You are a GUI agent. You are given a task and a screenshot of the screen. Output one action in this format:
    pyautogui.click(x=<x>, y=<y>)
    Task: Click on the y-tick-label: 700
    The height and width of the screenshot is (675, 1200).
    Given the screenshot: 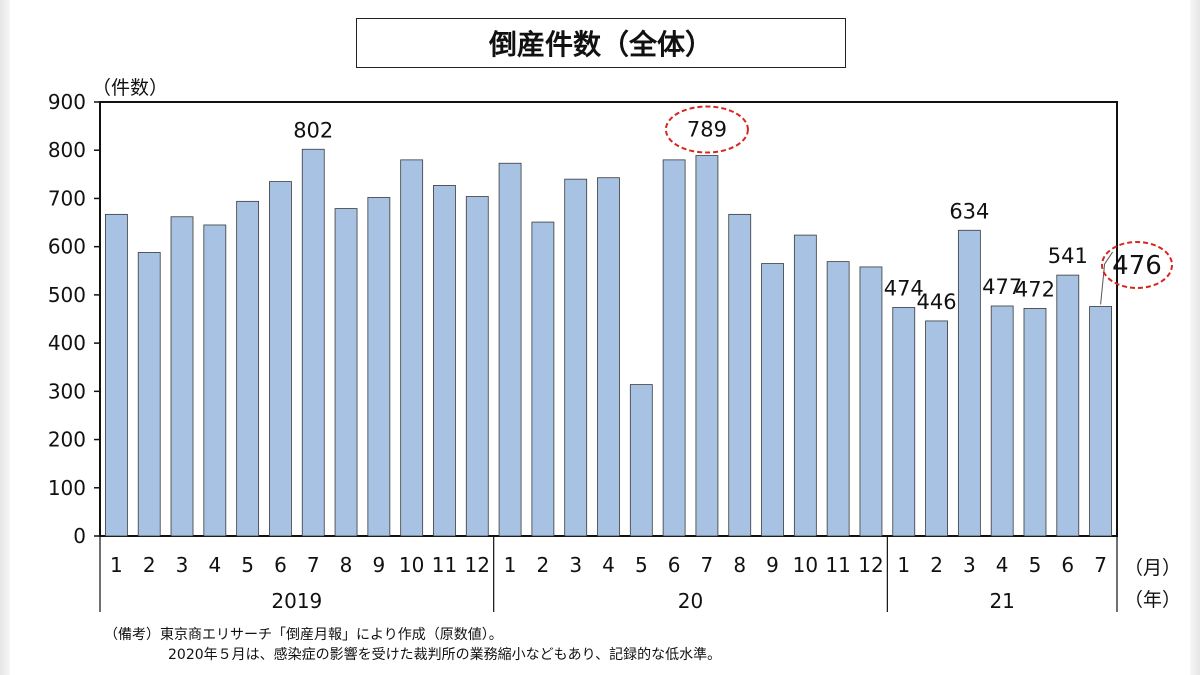 What is the action you would take?
    pyautogui.click(x=67, y=198)
    